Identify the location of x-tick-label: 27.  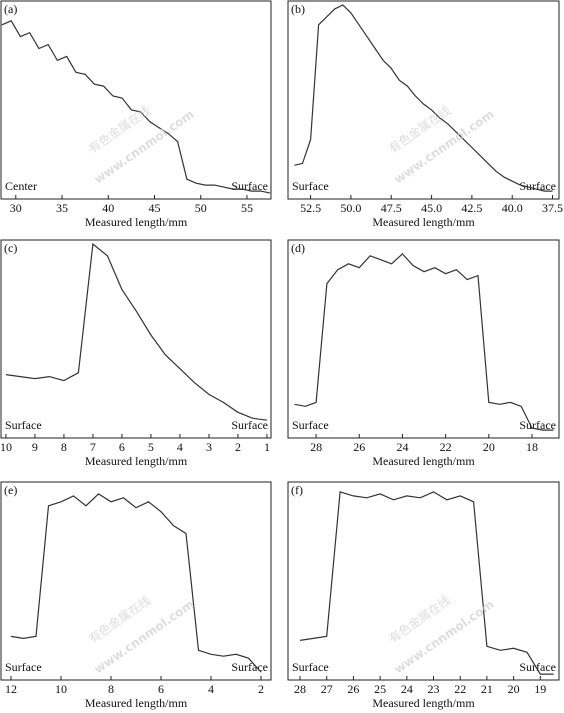
(327, 689).